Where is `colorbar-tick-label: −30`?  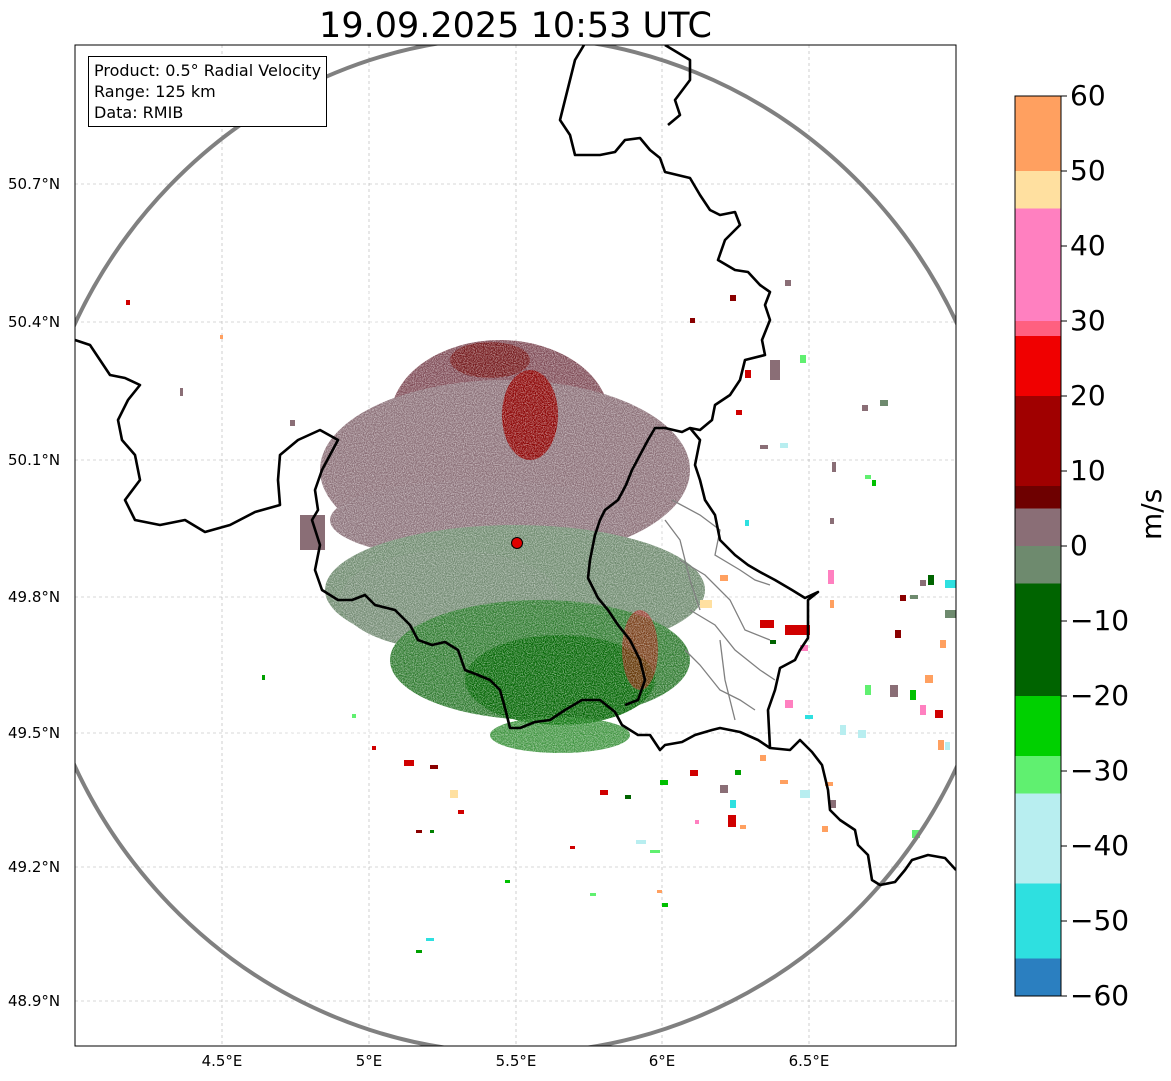 colorbar-tick-label: −30 is located at coordinates (1100, 770).